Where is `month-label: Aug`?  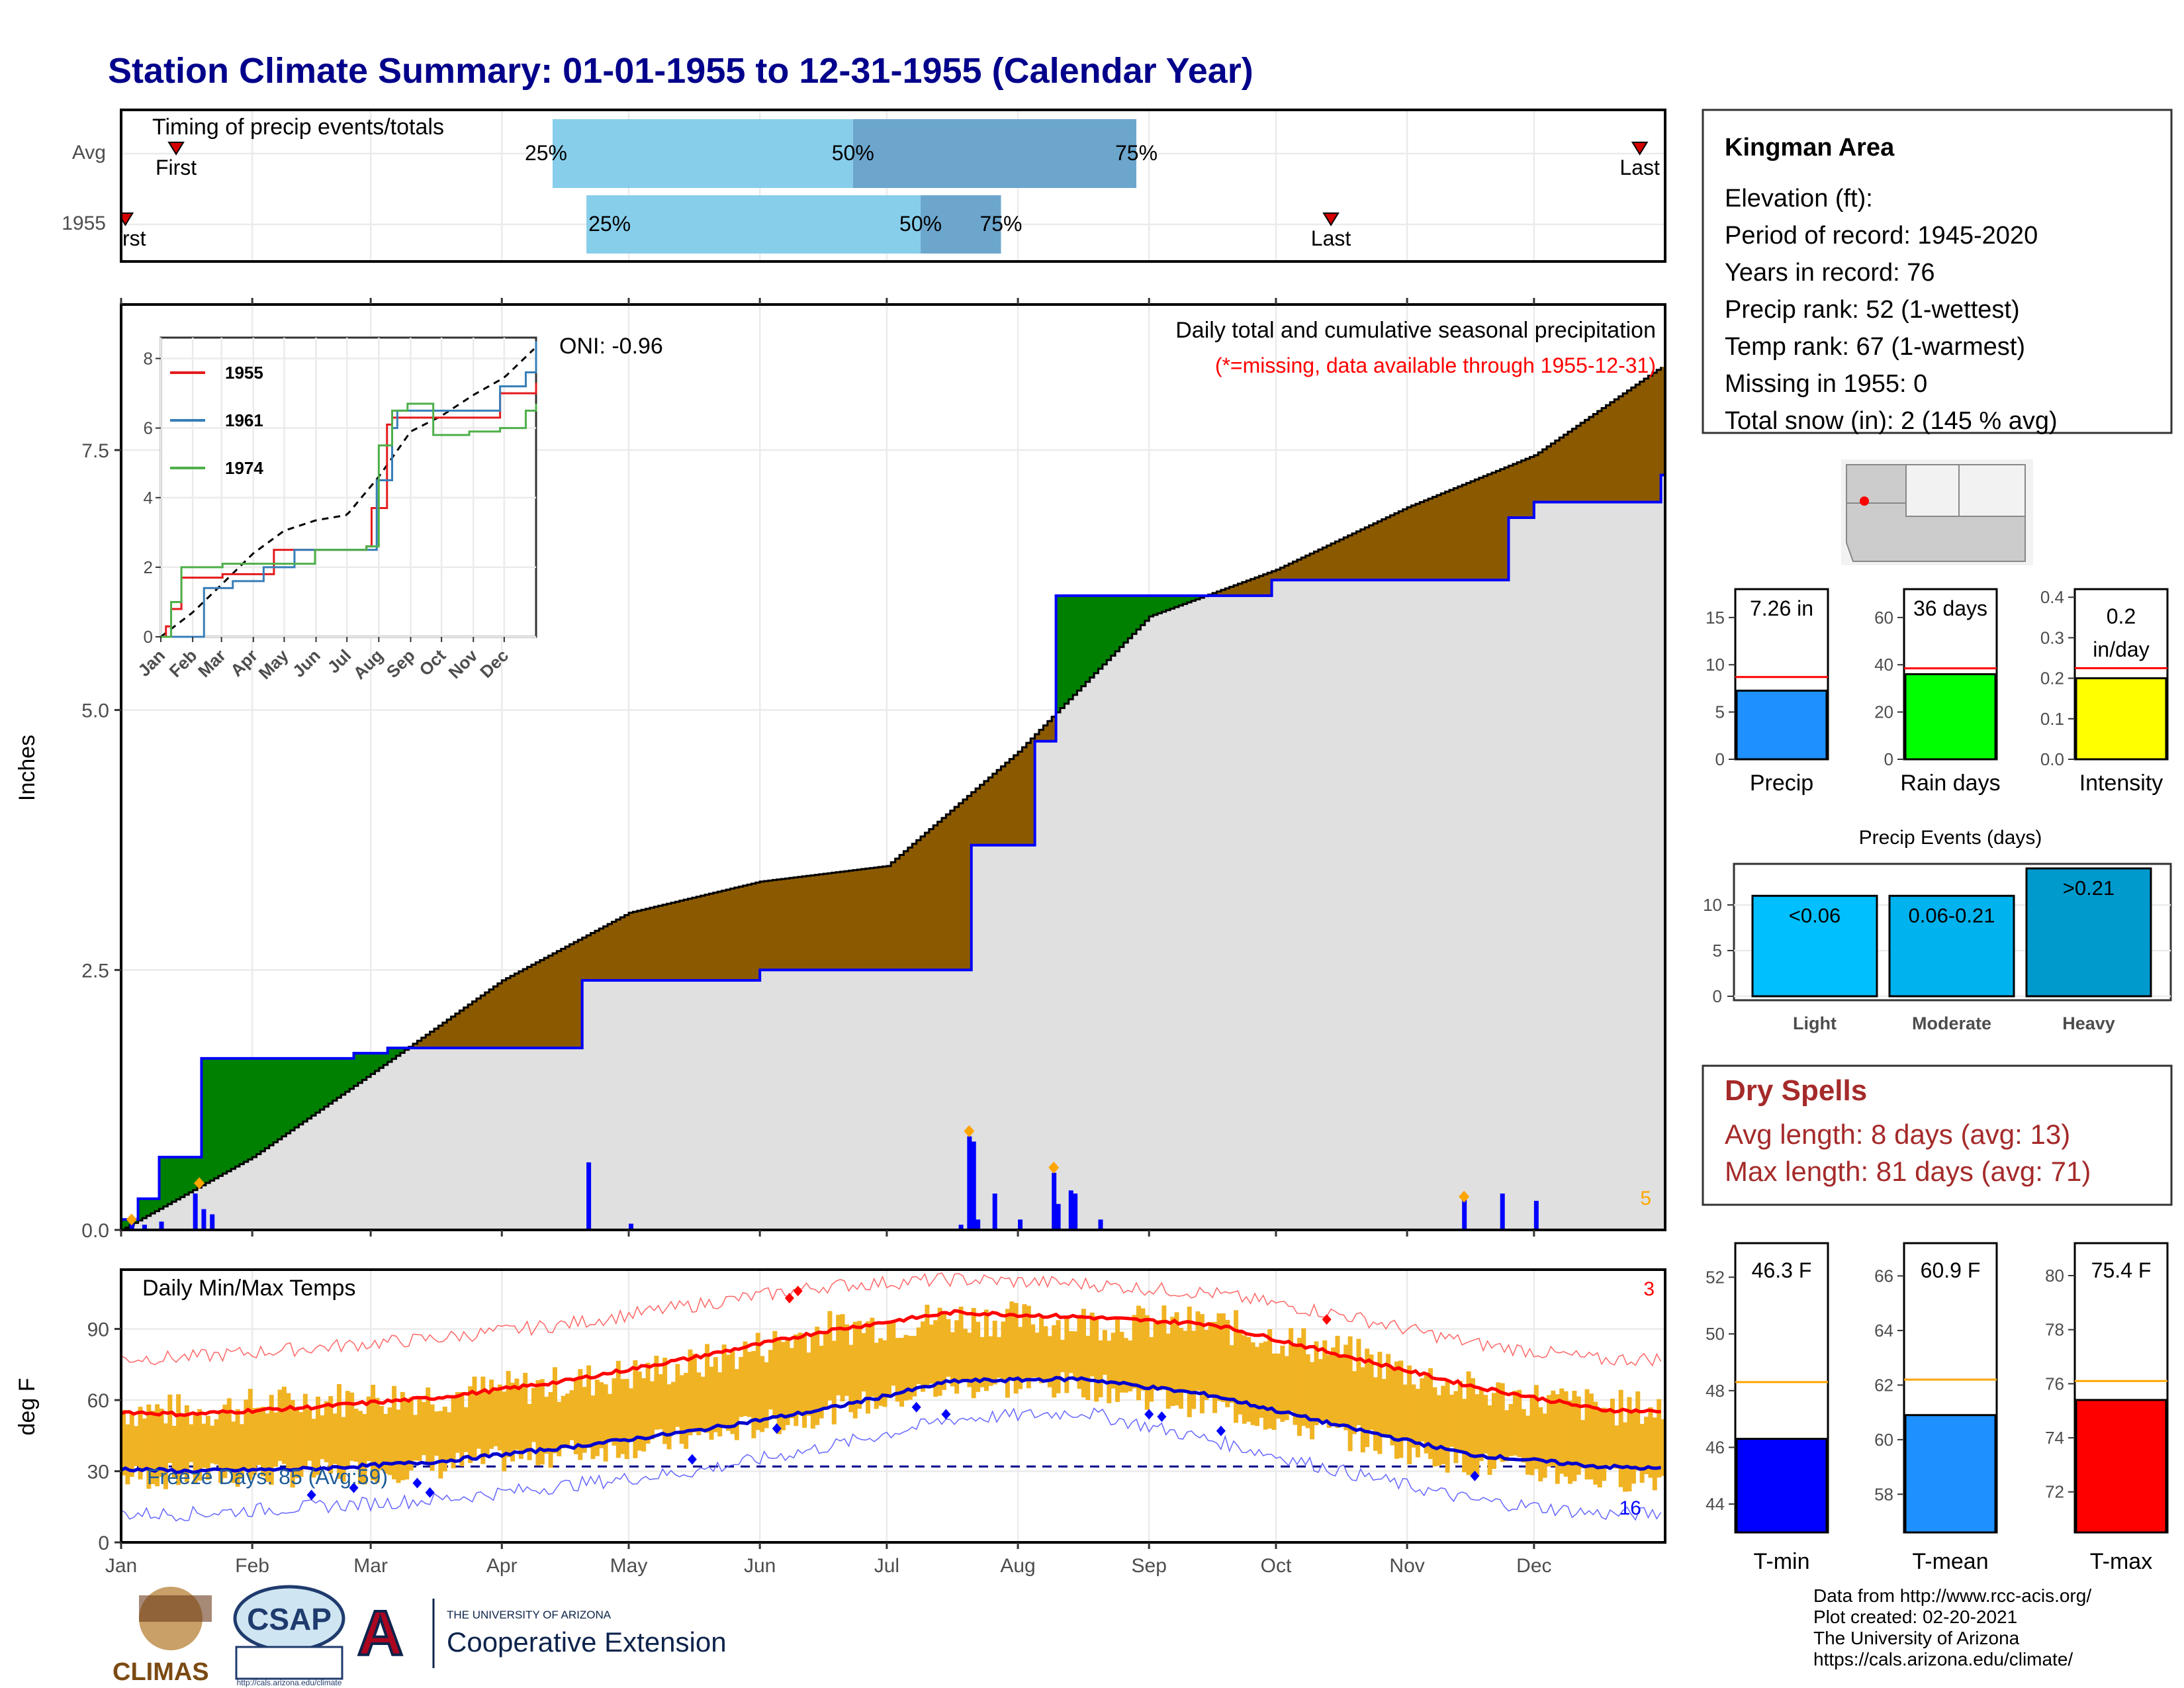
month-label: Aug is located at coordinates (1017, 1566).